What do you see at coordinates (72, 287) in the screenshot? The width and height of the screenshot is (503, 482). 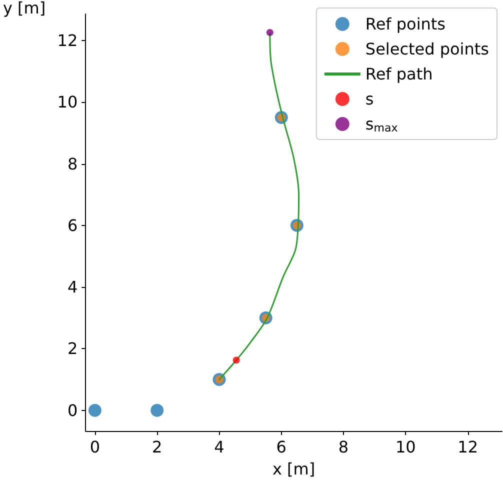 I see `y-tick-label: 4` at bounding box center [72, 287].